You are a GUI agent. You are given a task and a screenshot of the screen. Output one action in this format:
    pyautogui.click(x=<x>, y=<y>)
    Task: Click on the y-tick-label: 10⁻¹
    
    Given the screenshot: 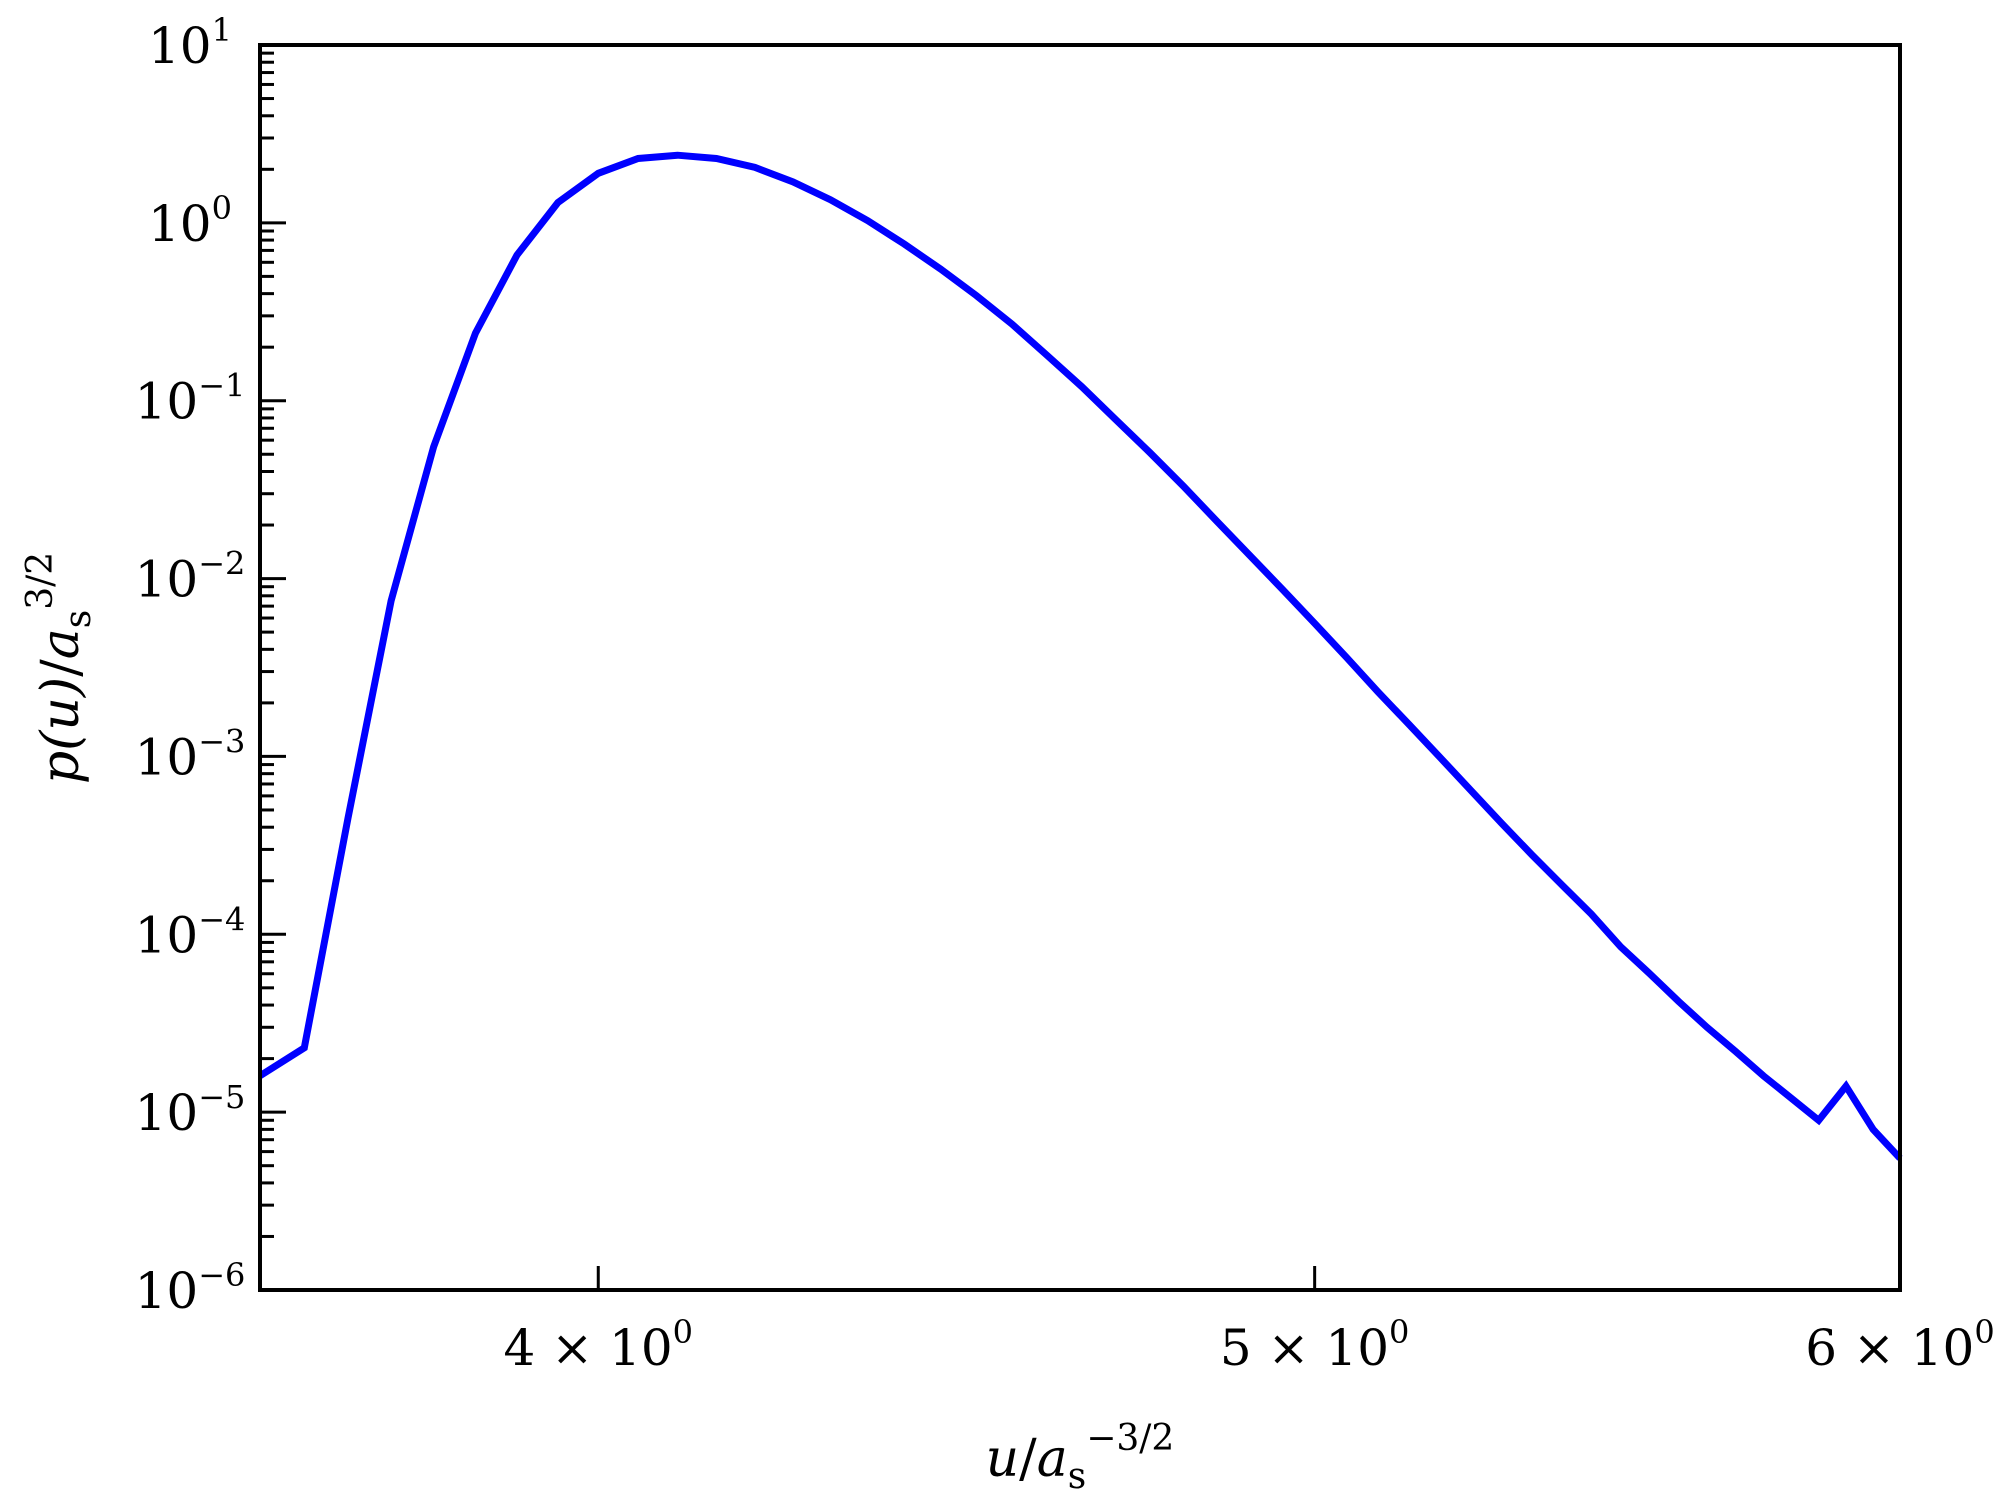 What is the action you would take?
    pyautogui.click(x=190, y=399)
    